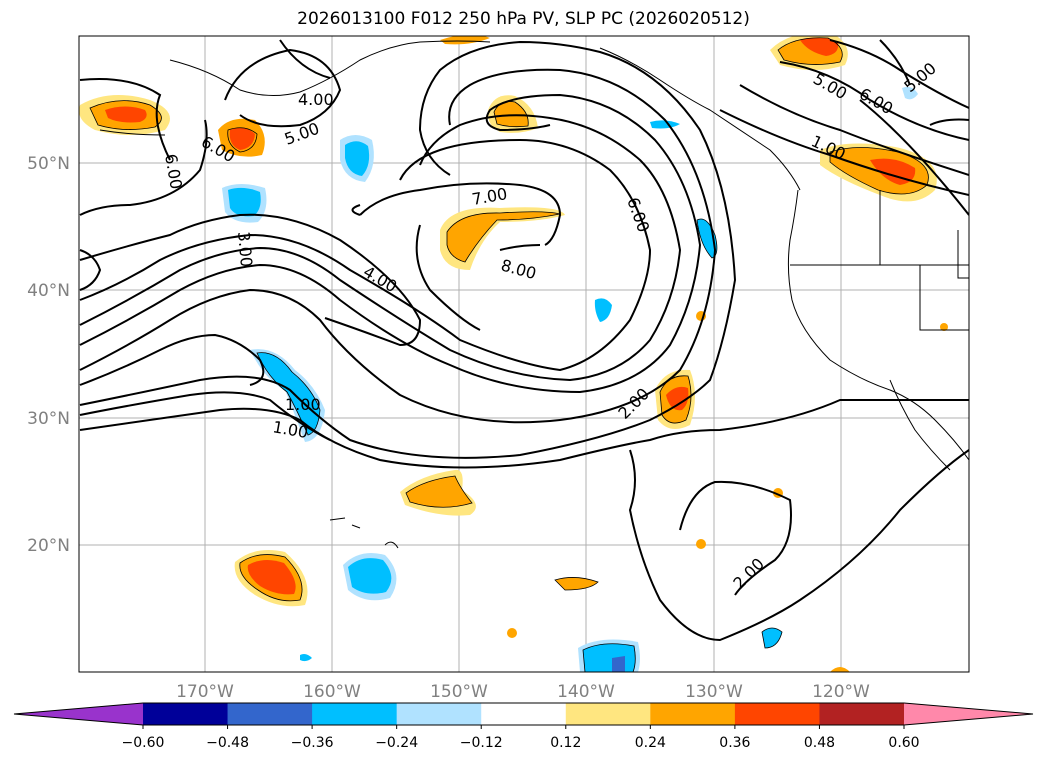 This screenshot has height=765, width=1047. Describe the element at coordinates (968, 714) in the screenshot. I see `colorbar-extend-high` at that location.